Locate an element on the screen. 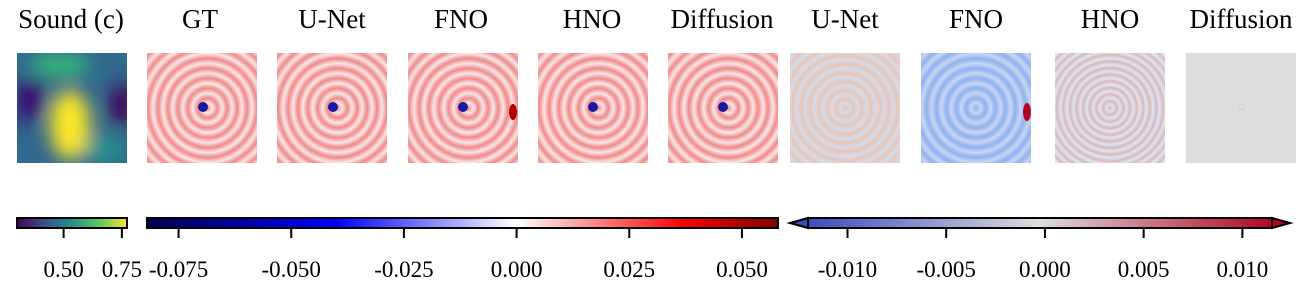  tick-label: 0.75 is located at coordinates (122, 269).